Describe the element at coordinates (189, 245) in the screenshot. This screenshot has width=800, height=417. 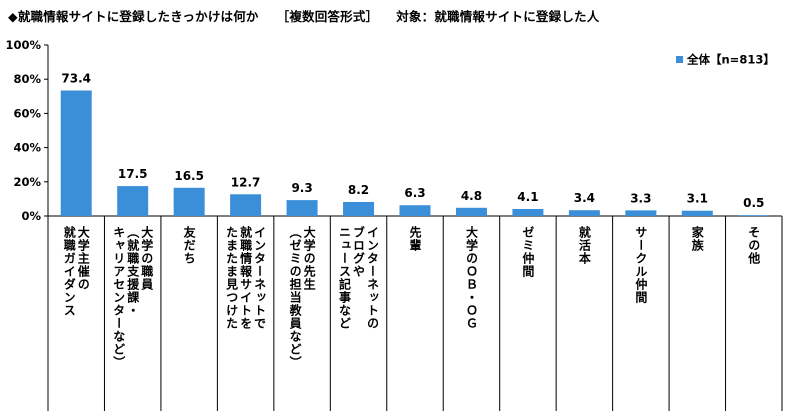
I see `category-label: 友だち` at that location.